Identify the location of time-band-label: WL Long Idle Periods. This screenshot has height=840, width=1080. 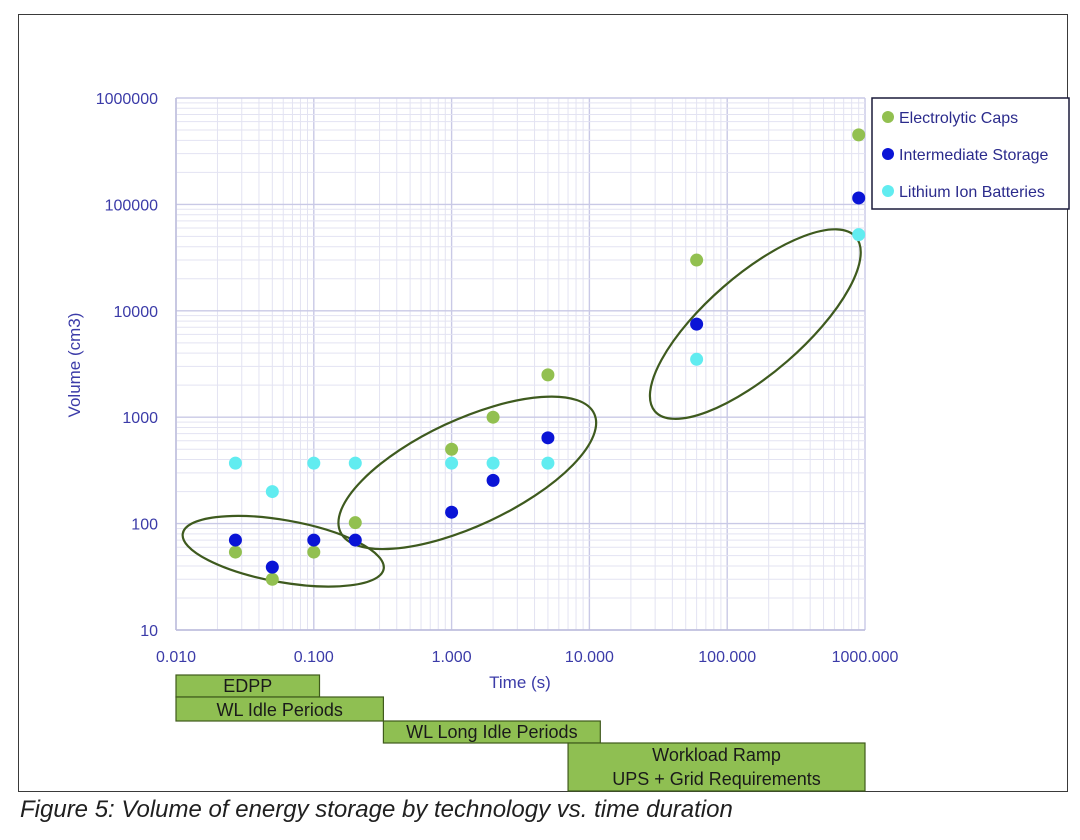
(491, 732).